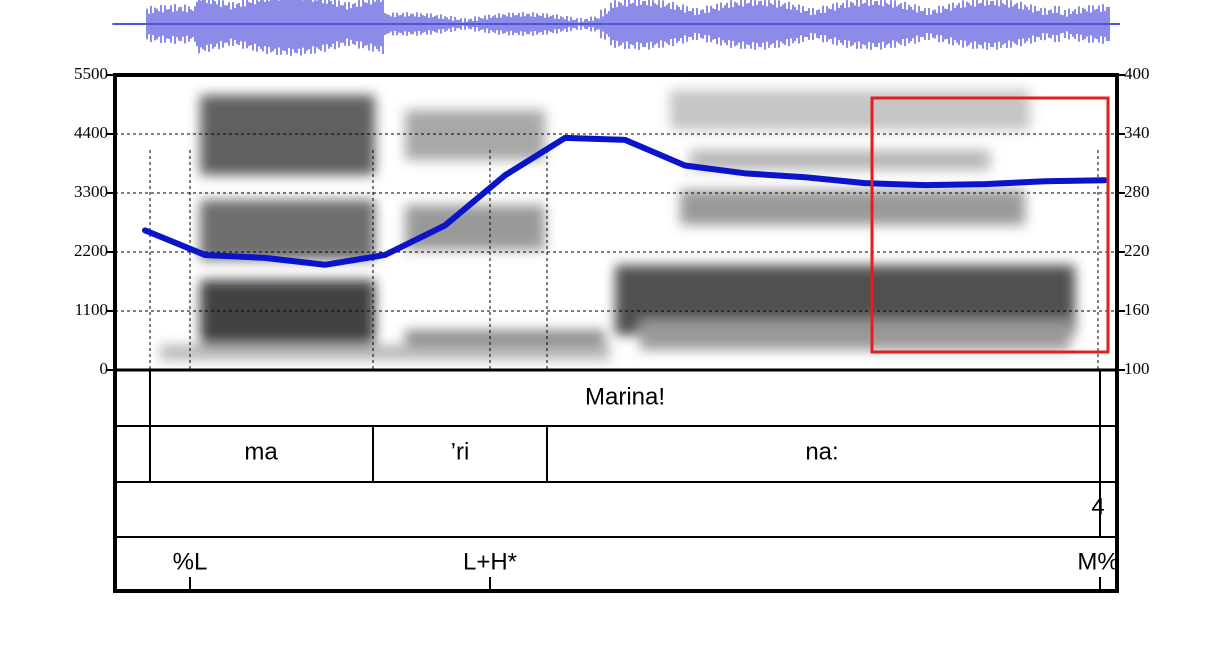 This screenshot has height=667, width=1231. I want to click on y2-tick-label: 220, so click(1137, 250).